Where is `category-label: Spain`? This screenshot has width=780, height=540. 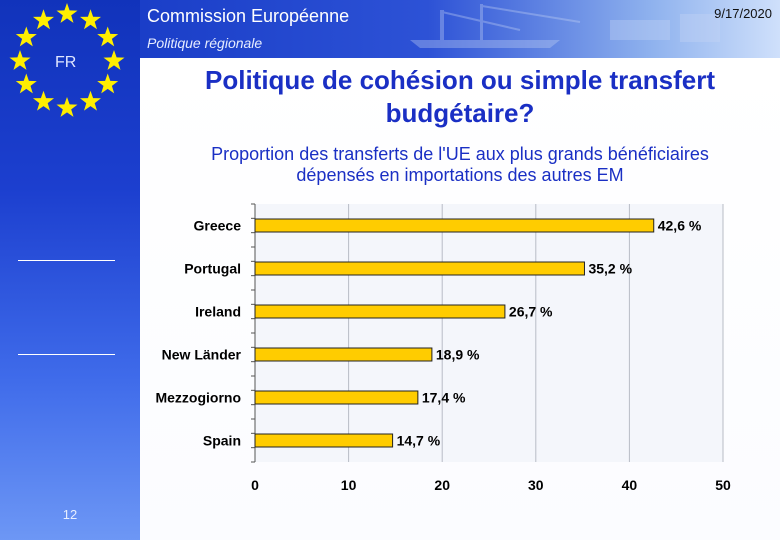 category-label: Spain is located at coordinates (222, 441).